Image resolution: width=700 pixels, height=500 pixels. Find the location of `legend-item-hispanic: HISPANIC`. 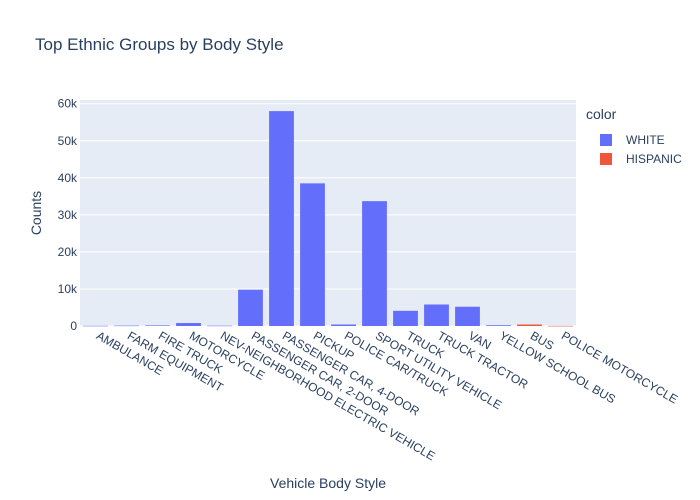

legend-item-hispanic: HISPANIC is located at coordinates (641, 158).